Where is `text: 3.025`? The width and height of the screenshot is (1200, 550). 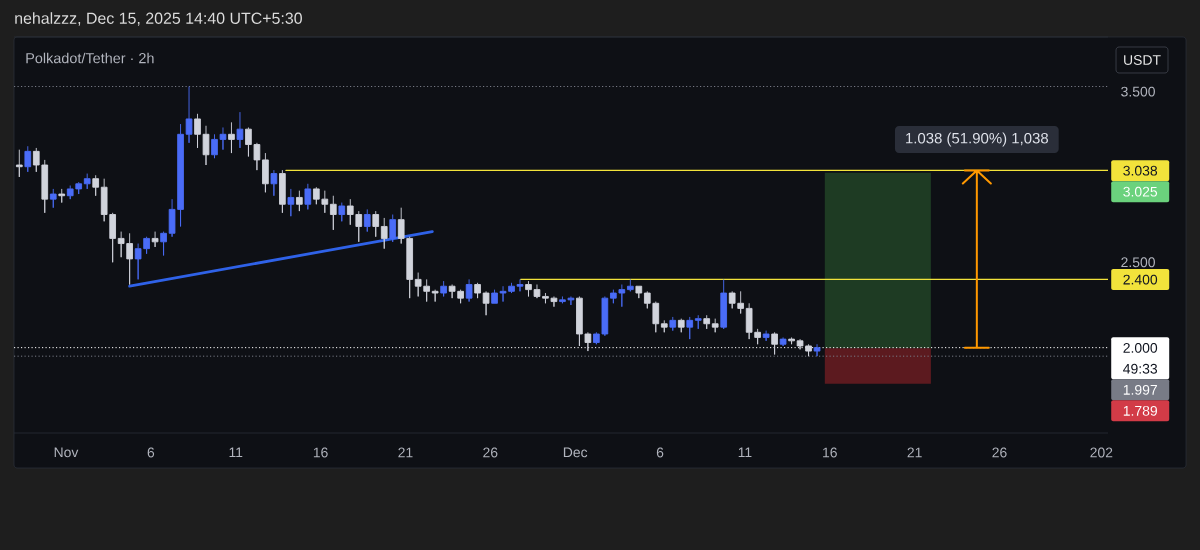
text: 3.025 is located at coordinates (1140, 191).